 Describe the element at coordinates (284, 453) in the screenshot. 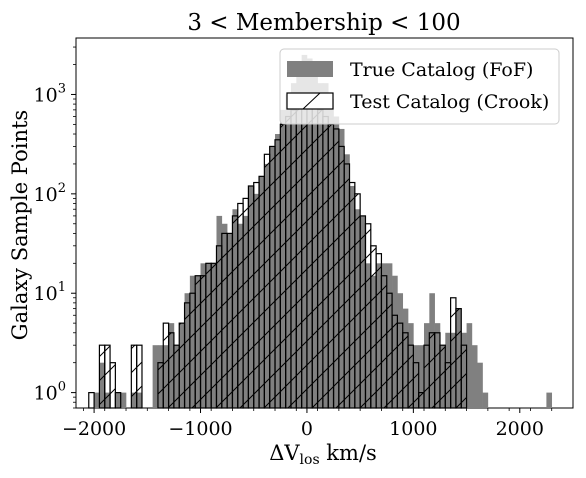

I see `x-axis-label-main: ΔV` at that location.